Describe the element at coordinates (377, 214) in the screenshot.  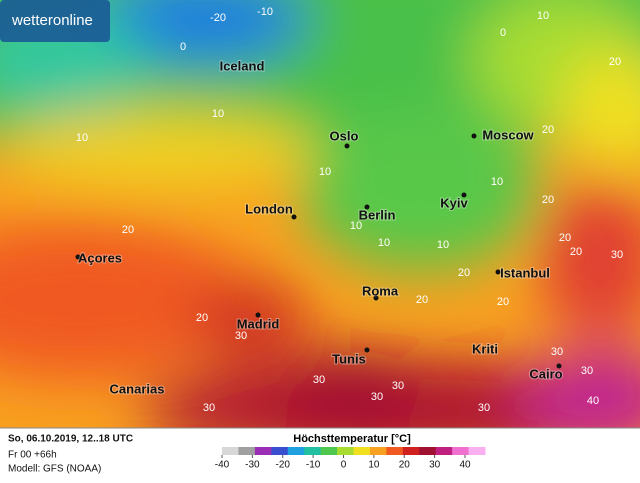
I see `place-label: Berlin` at that location.